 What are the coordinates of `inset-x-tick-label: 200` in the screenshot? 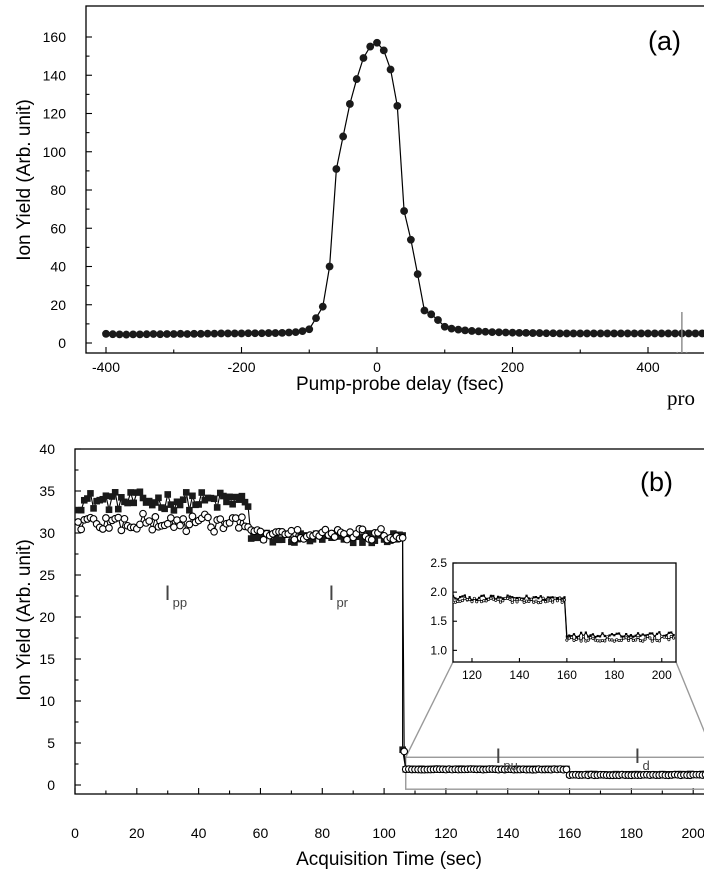 It's located at (662, 675).